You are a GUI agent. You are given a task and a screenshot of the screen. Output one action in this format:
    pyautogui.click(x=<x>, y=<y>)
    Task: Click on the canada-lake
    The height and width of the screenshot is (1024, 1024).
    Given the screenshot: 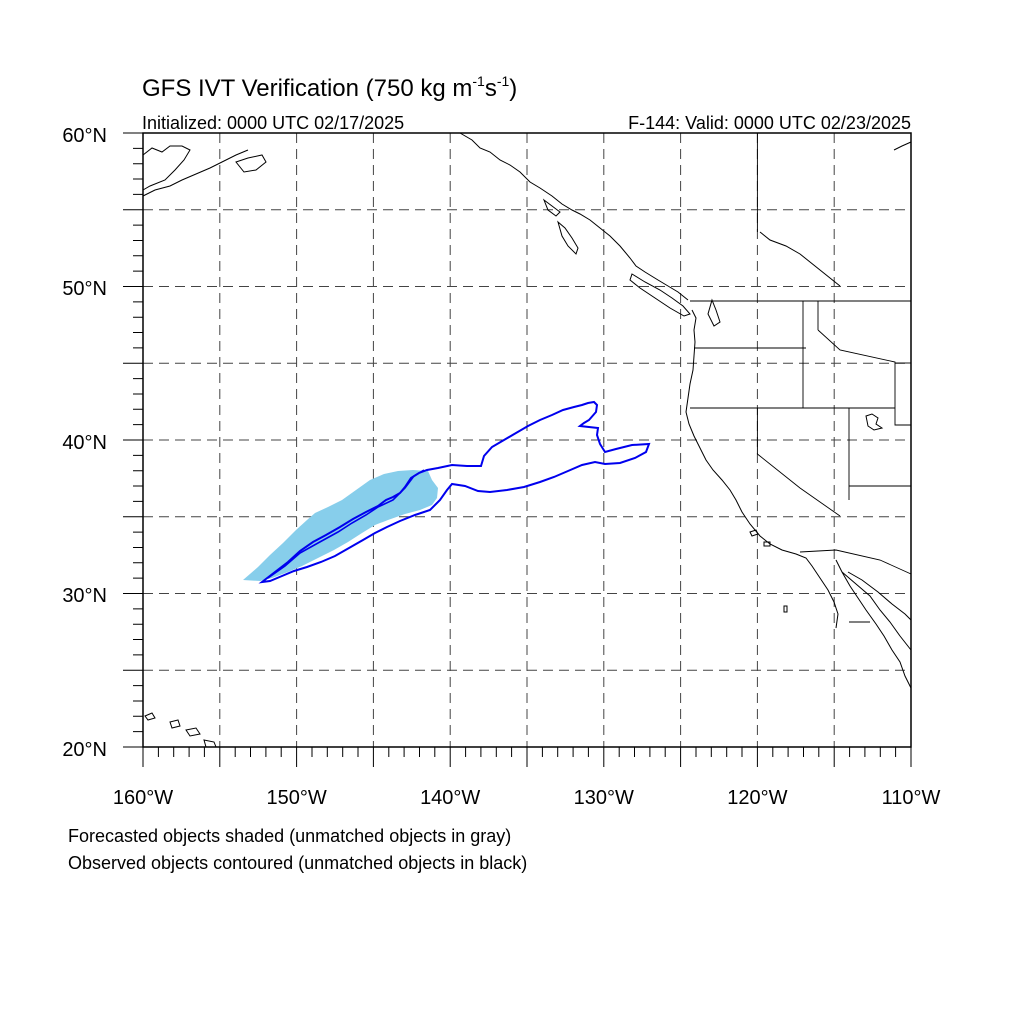 What is the action you would take?
    pyautogui.click(x=902, y=146)
    